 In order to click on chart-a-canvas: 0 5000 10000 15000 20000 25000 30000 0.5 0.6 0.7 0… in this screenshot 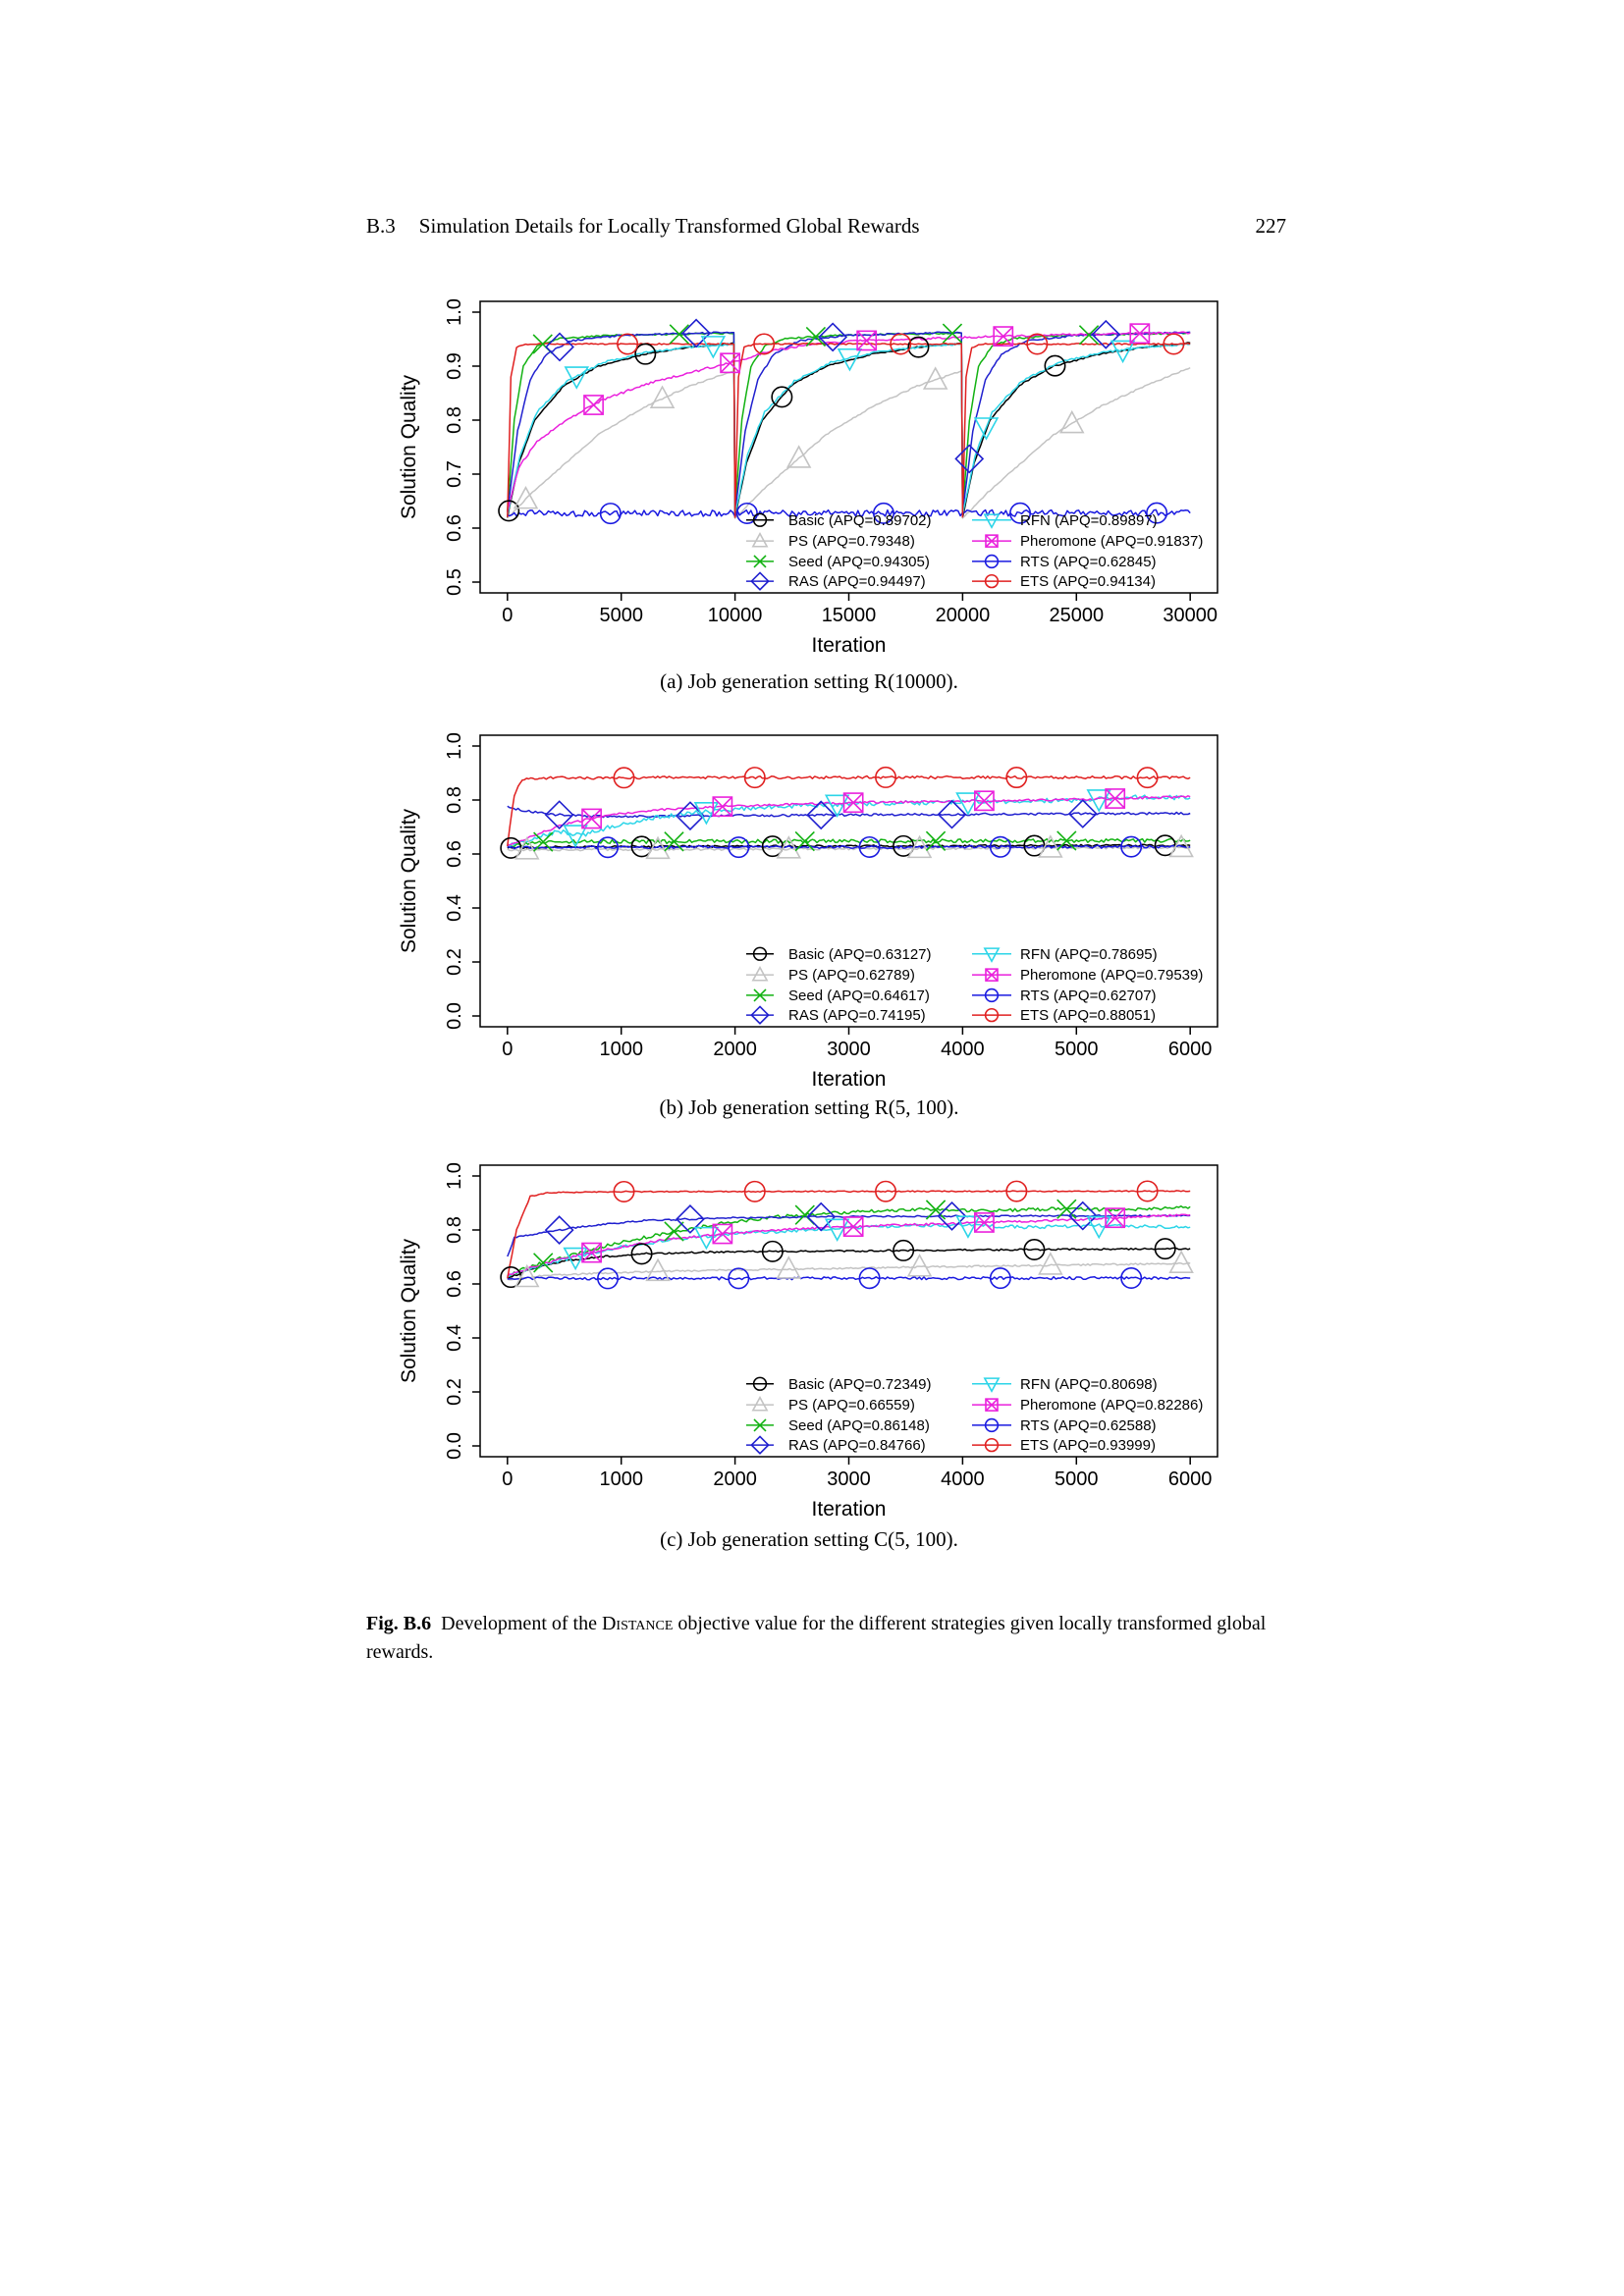, I will do `click(808, 477)`.